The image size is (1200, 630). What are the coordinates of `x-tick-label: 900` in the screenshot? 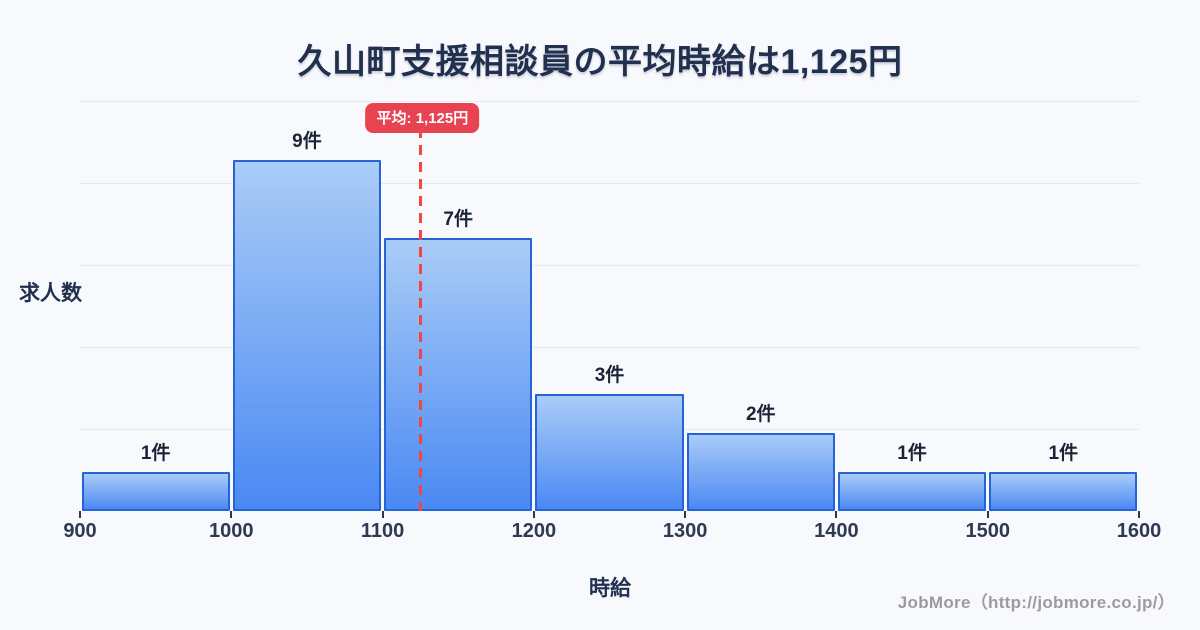 It's located at (80, 531).